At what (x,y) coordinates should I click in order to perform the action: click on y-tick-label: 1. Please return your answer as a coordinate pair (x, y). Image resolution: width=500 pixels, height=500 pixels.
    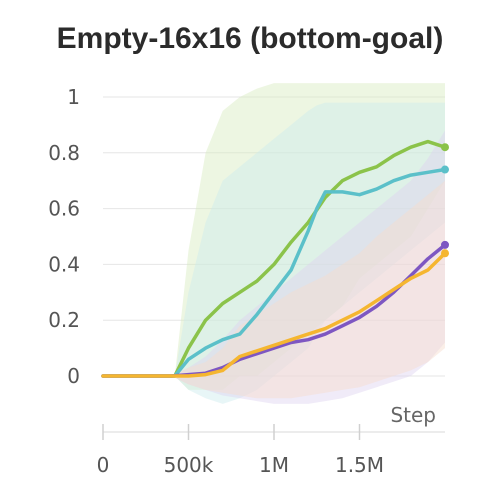
    Looking at the image, I should click on (73, 97).